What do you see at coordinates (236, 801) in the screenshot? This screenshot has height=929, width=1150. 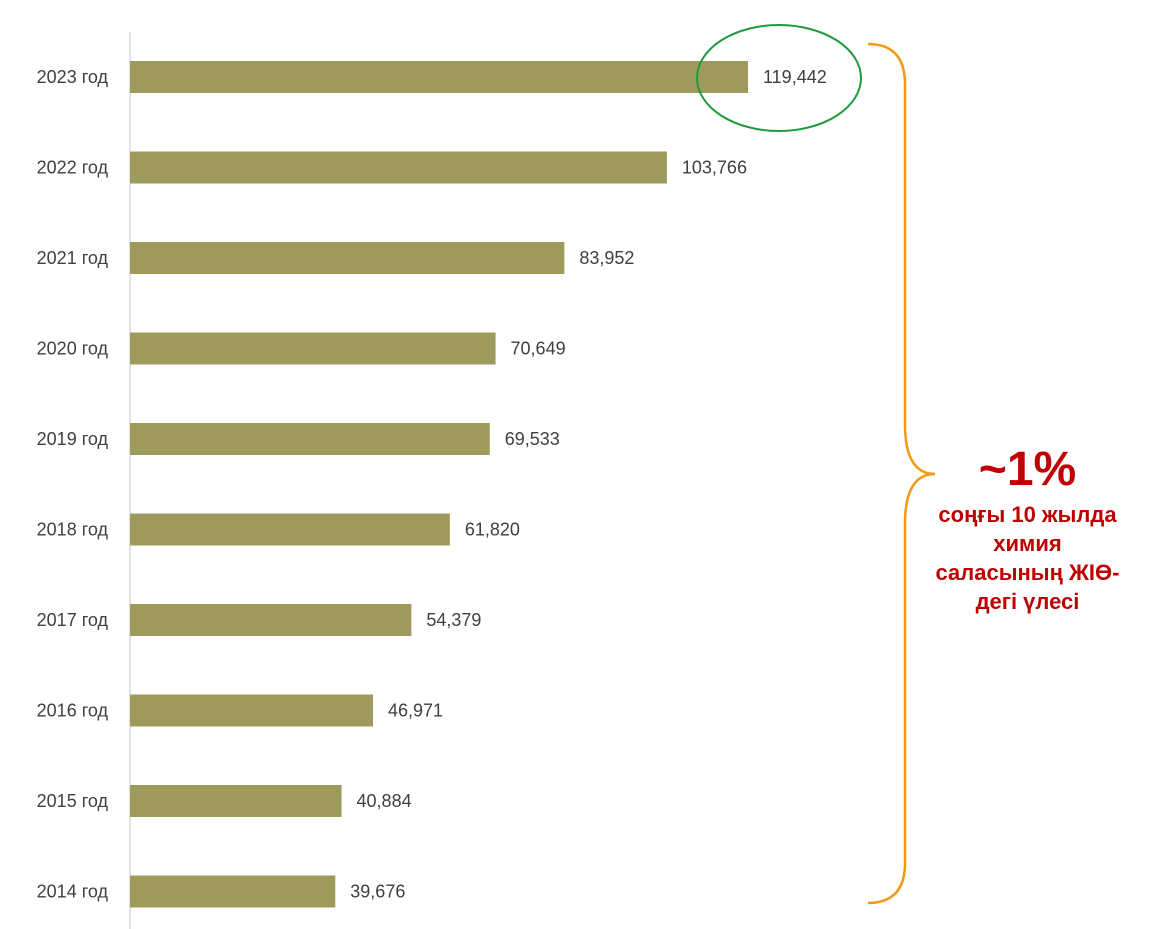 I see `bar-2015-год` at bounding box center [236, 801].